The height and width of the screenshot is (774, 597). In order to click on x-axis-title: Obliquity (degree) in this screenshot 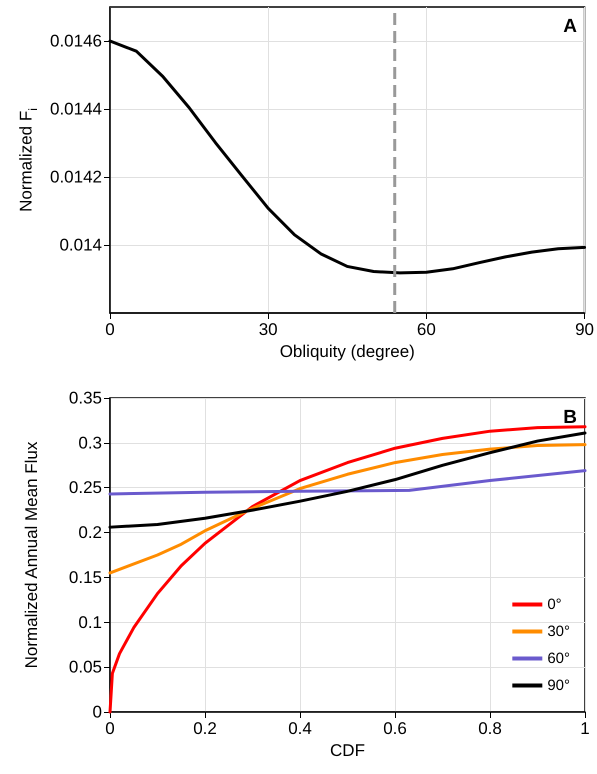, I will do `click(347, 351)`.